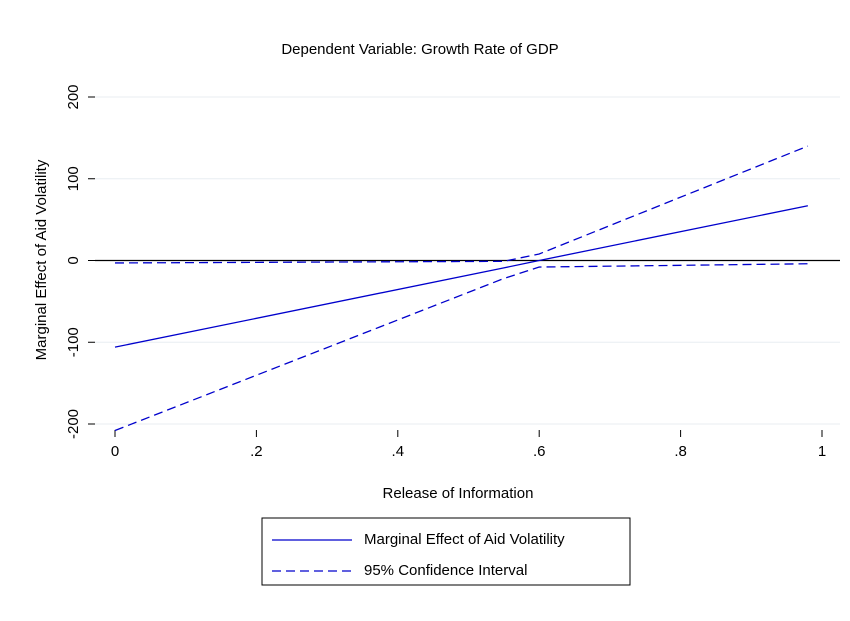 Image resolution: width=850 pixels, height=621 pixels. Describe the element at coordinates (446, 551) in the screenshot. I see `legend-box` at that location.